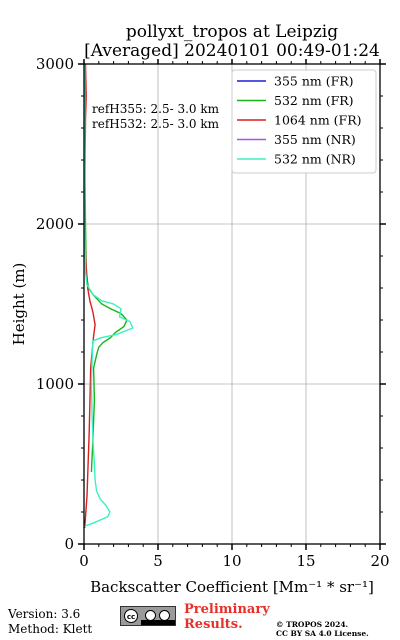 Image resolution: width=400 pixels, height=640 pixels. What do you see at coordinates (131, 616) in the screenshot?
I see `cc-icon: cc` at bounding box center [131, 616].